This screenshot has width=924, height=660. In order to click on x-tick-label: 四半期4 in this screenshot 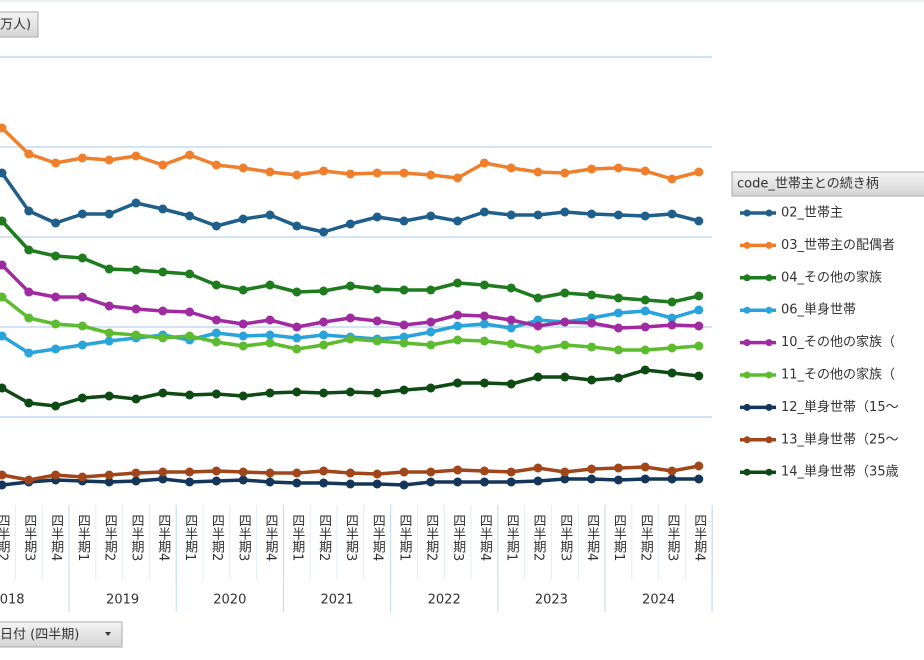, I will do `click(163, 537)`.